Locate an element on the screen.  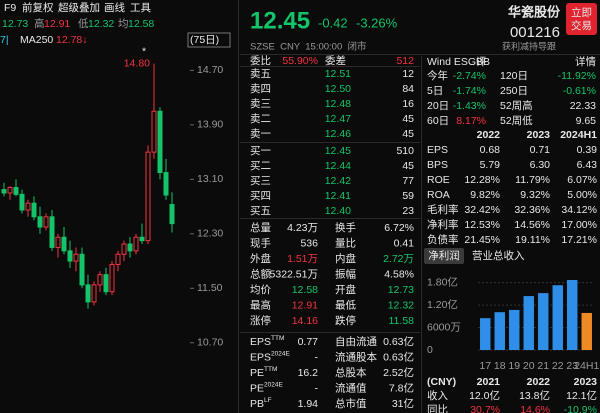
book-level: 买二 is located at coordinates (260, 166).